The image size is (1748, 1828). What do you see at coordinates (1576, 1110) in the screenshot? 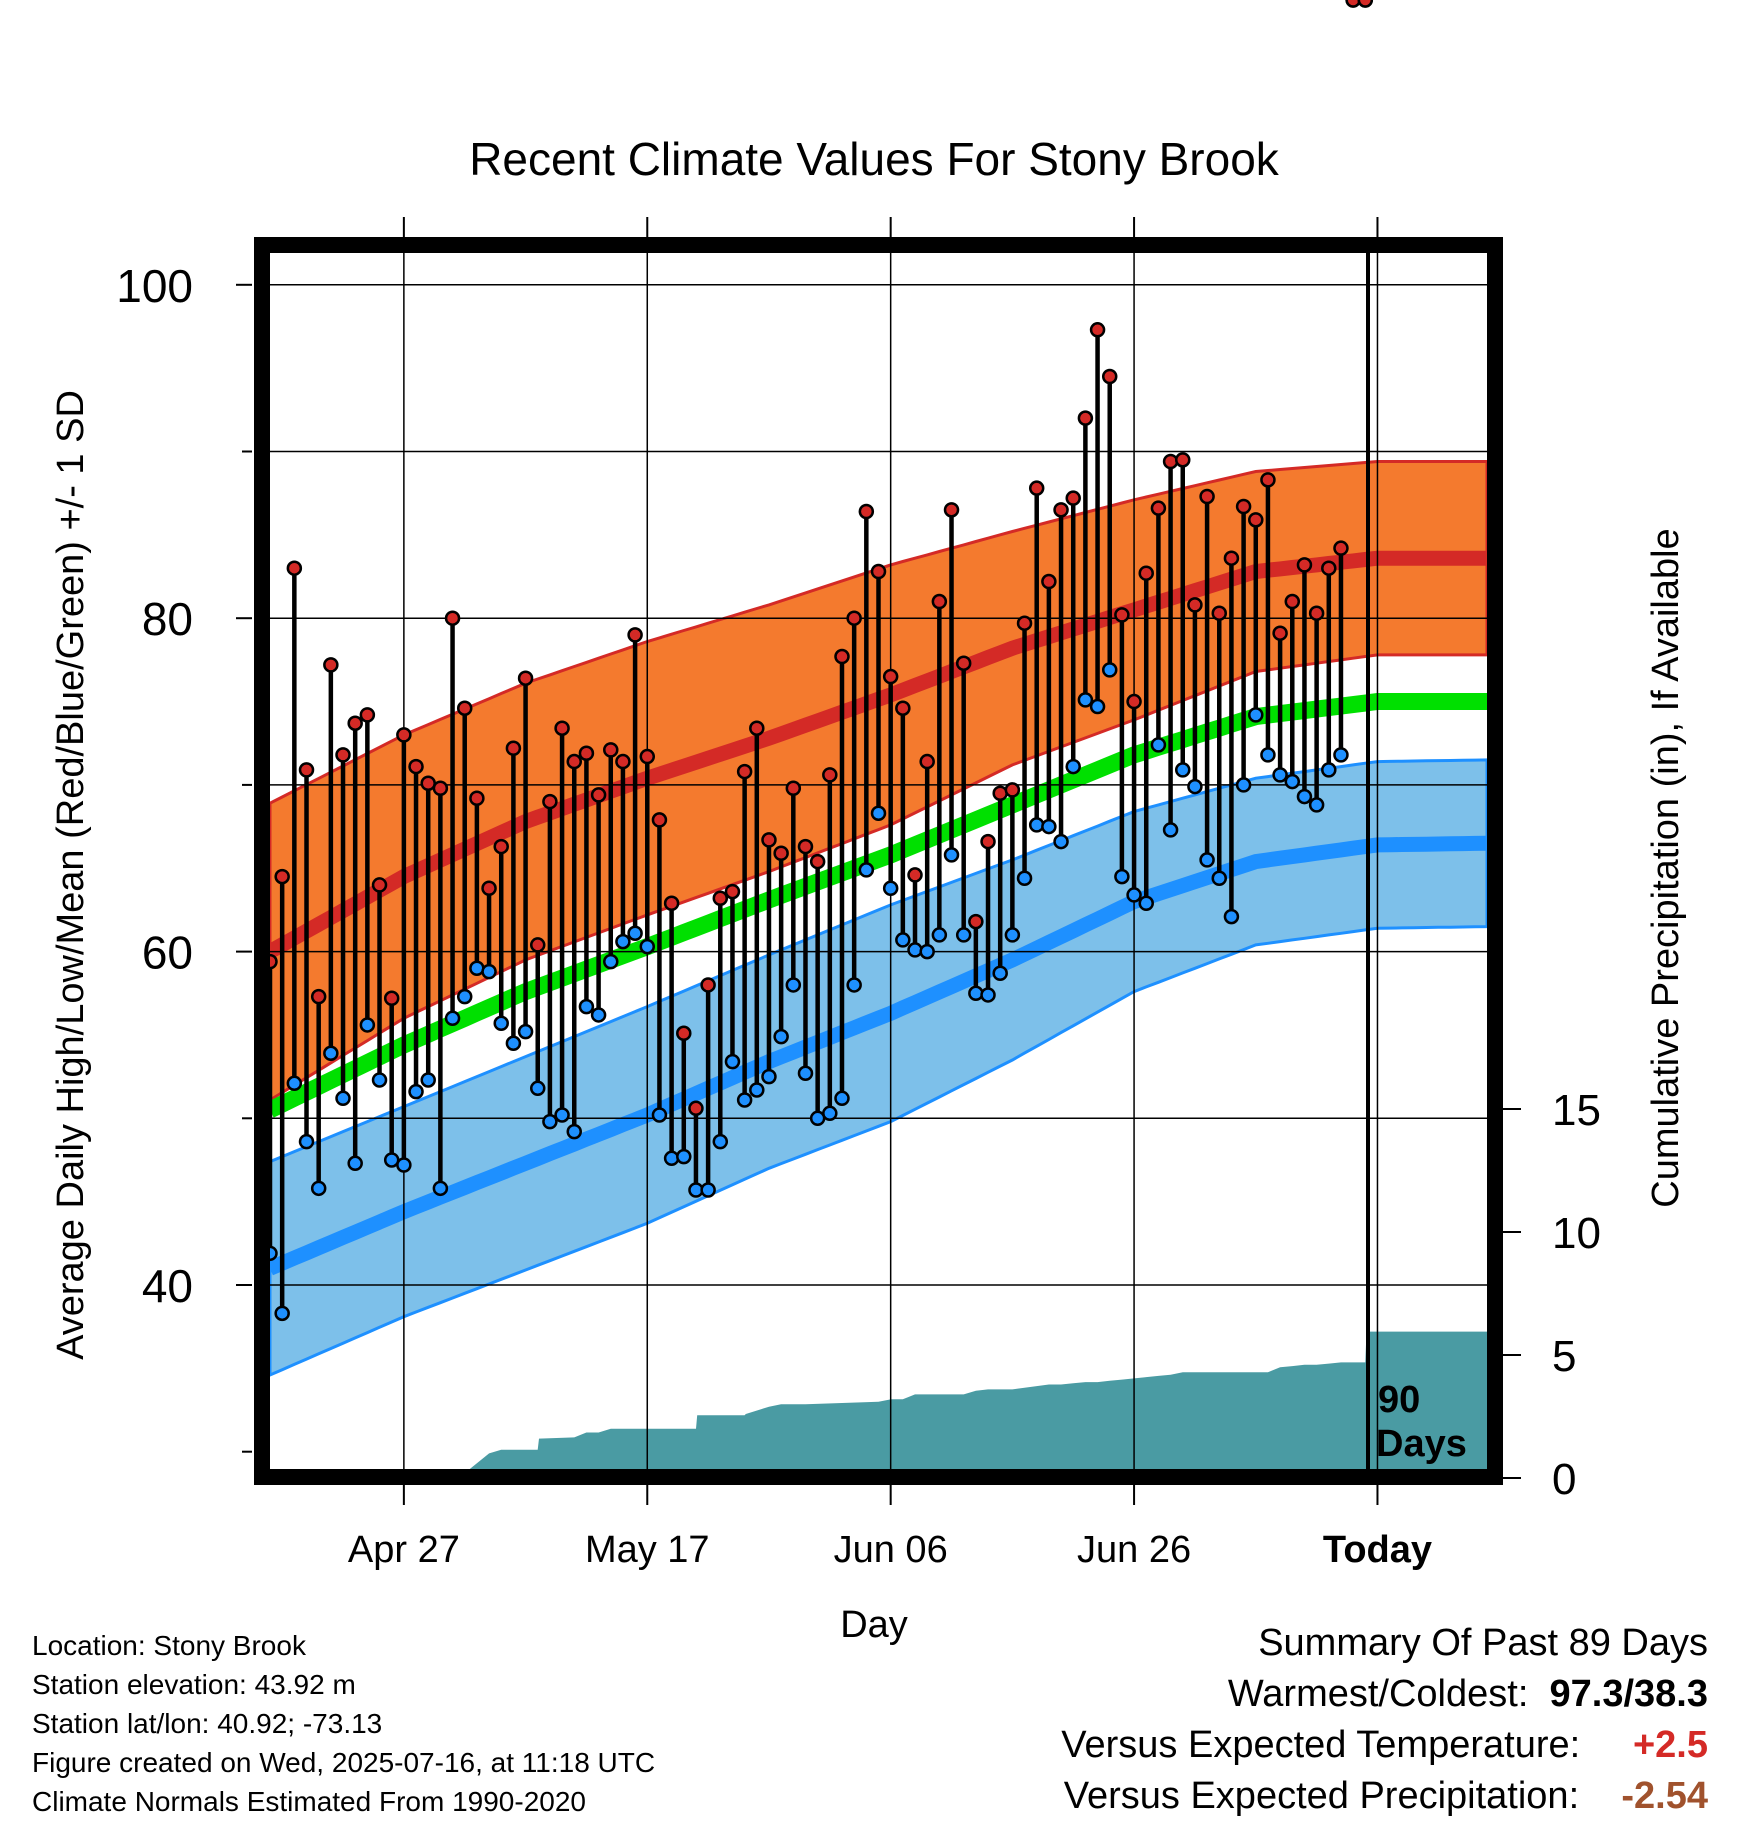
I see `y2-tick-label: 15` at bounding box center [1576, 1110].